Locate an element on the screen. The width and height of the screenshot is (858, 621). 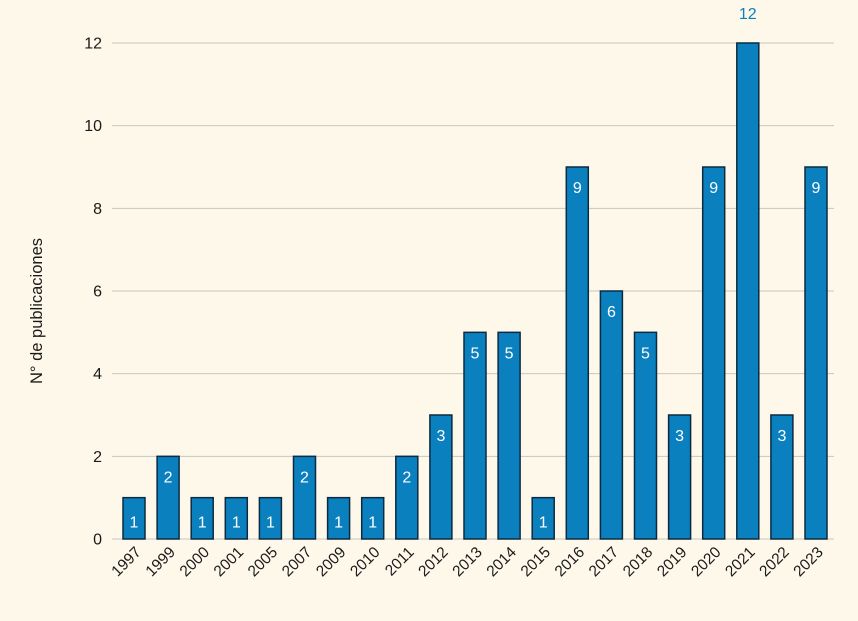
y-tick-label: 10 is located at coordinates (93, 126).